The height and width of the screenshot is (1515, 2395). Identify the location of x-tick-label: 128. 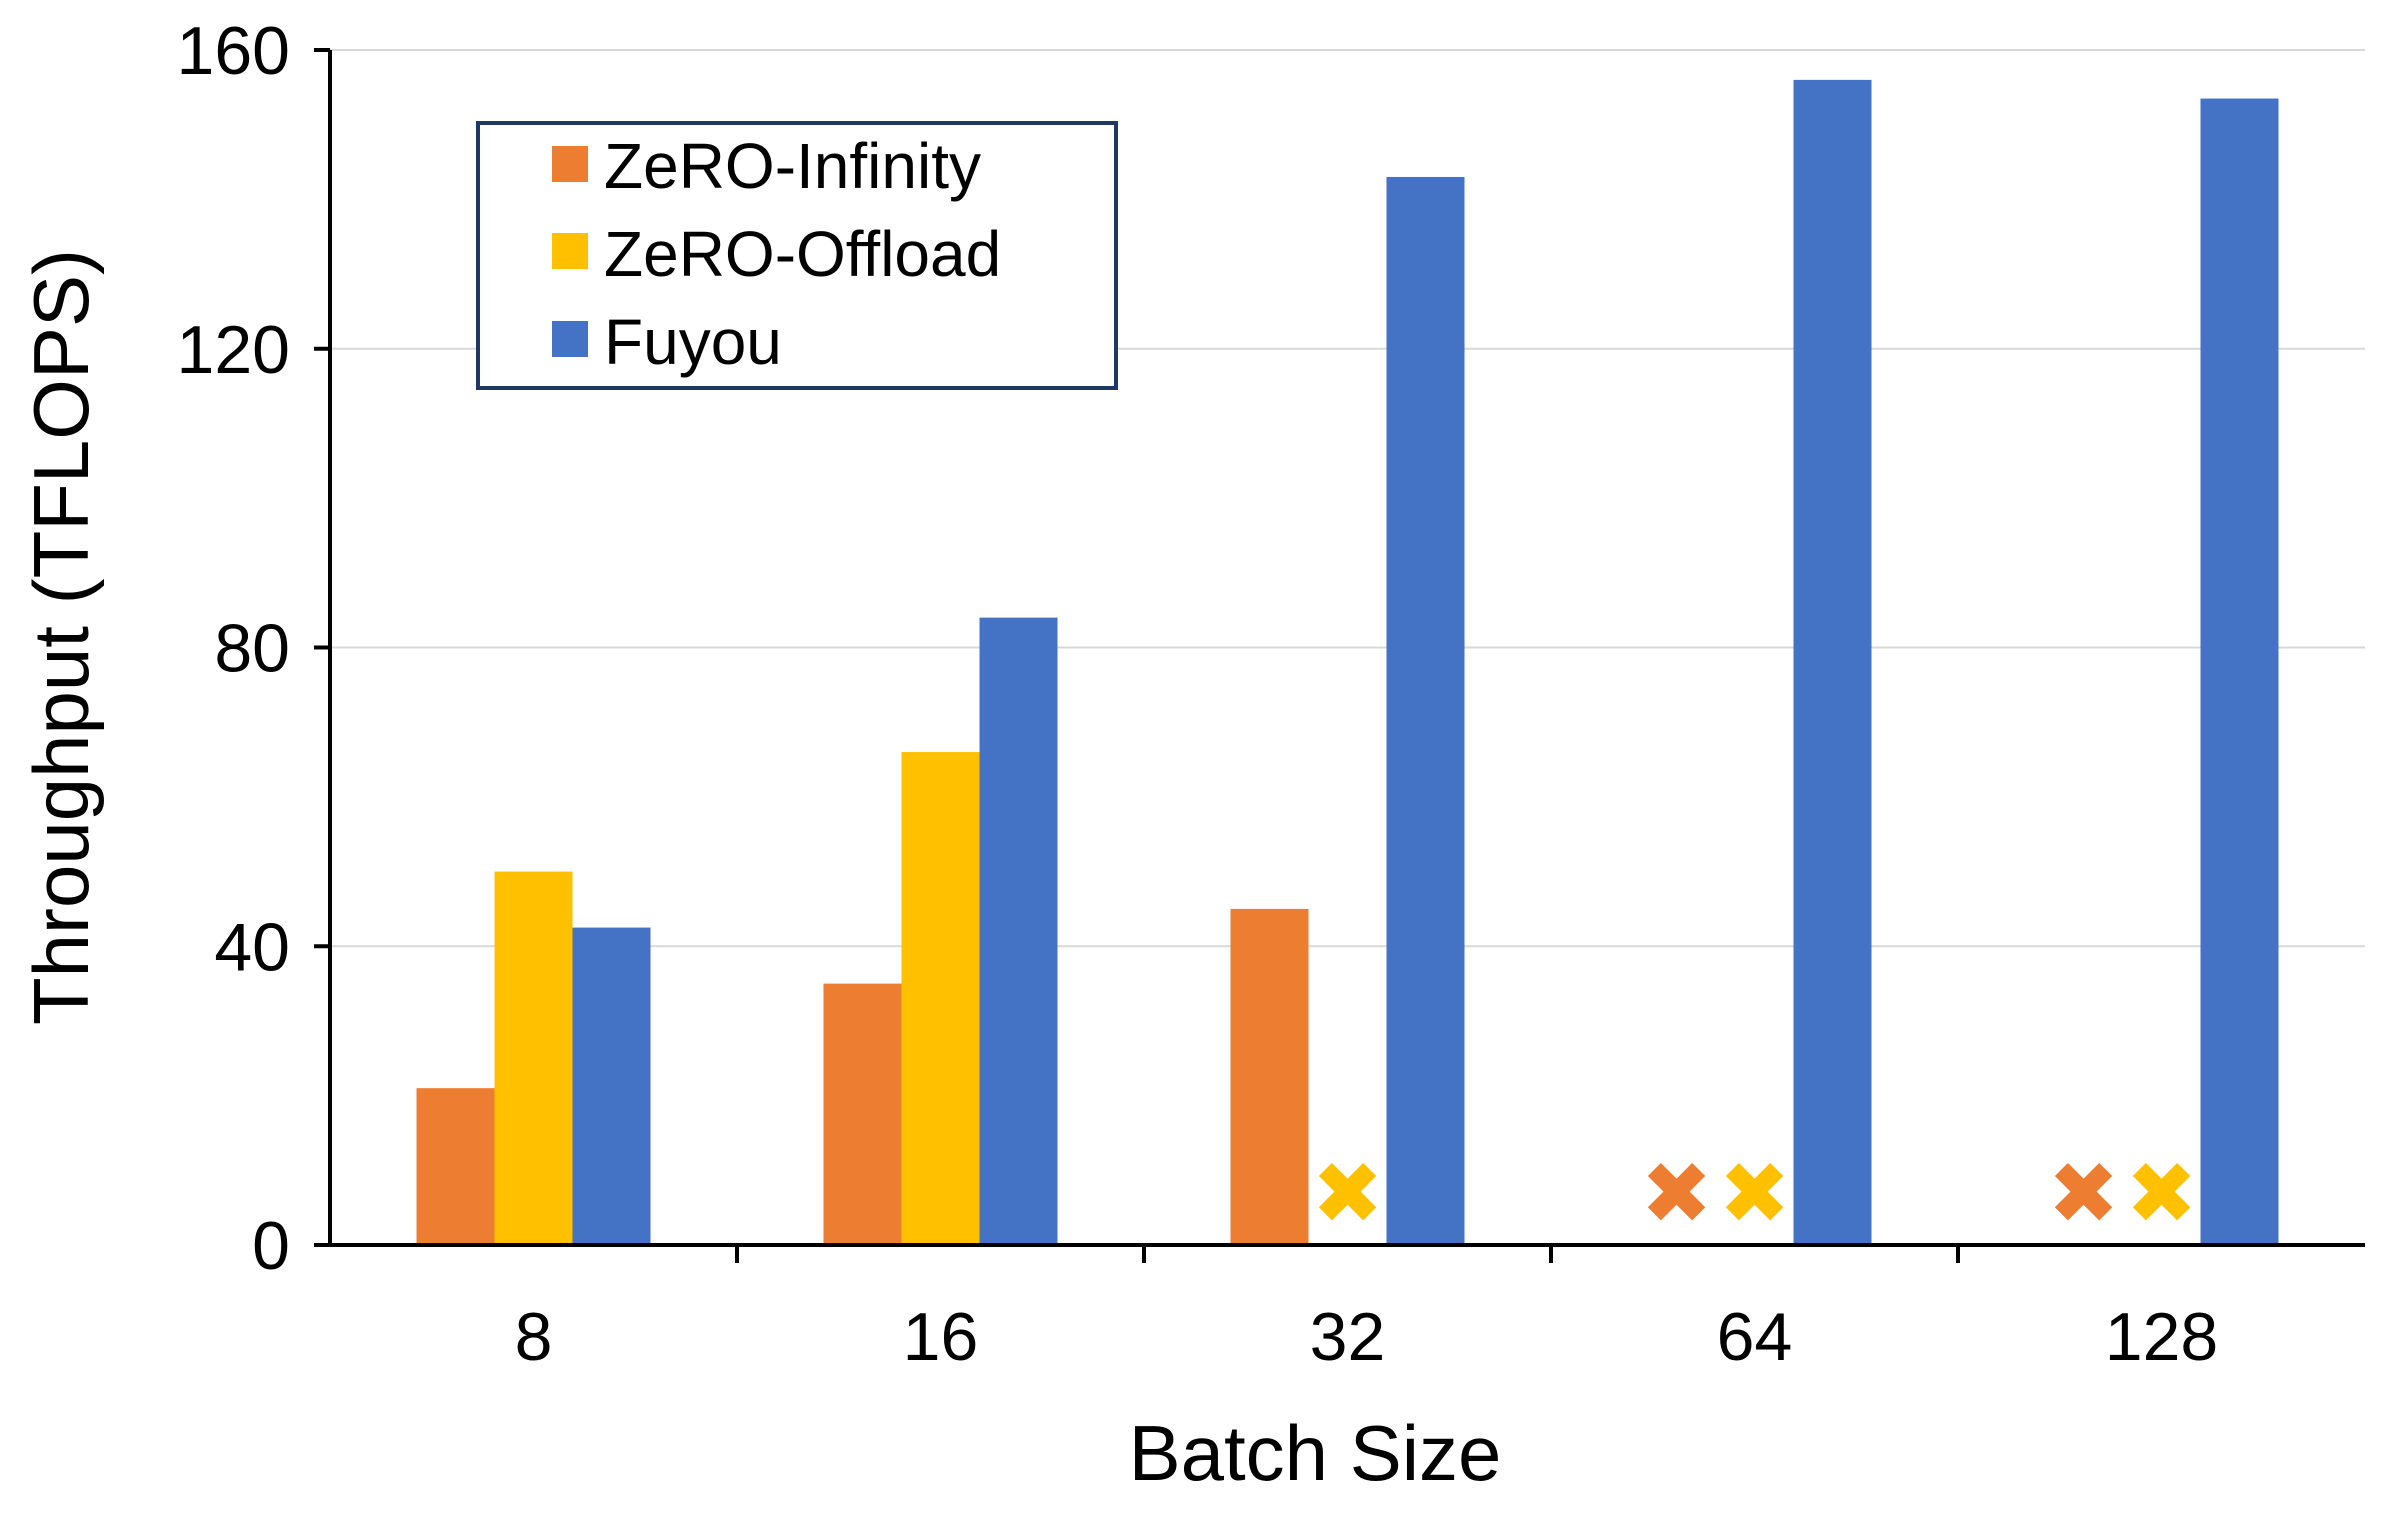
(2161, 1337).